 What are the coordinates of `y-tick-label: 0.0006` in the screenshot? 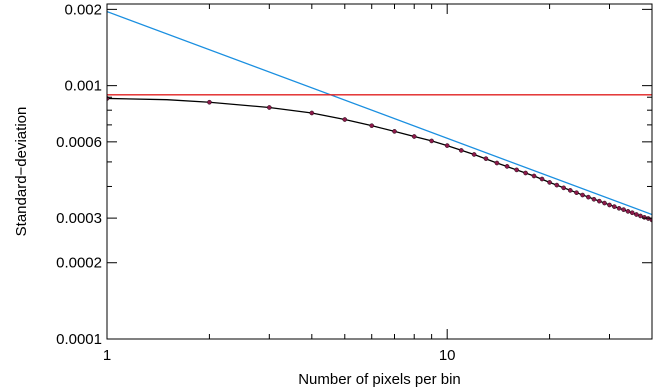 It's located at (79, 142).